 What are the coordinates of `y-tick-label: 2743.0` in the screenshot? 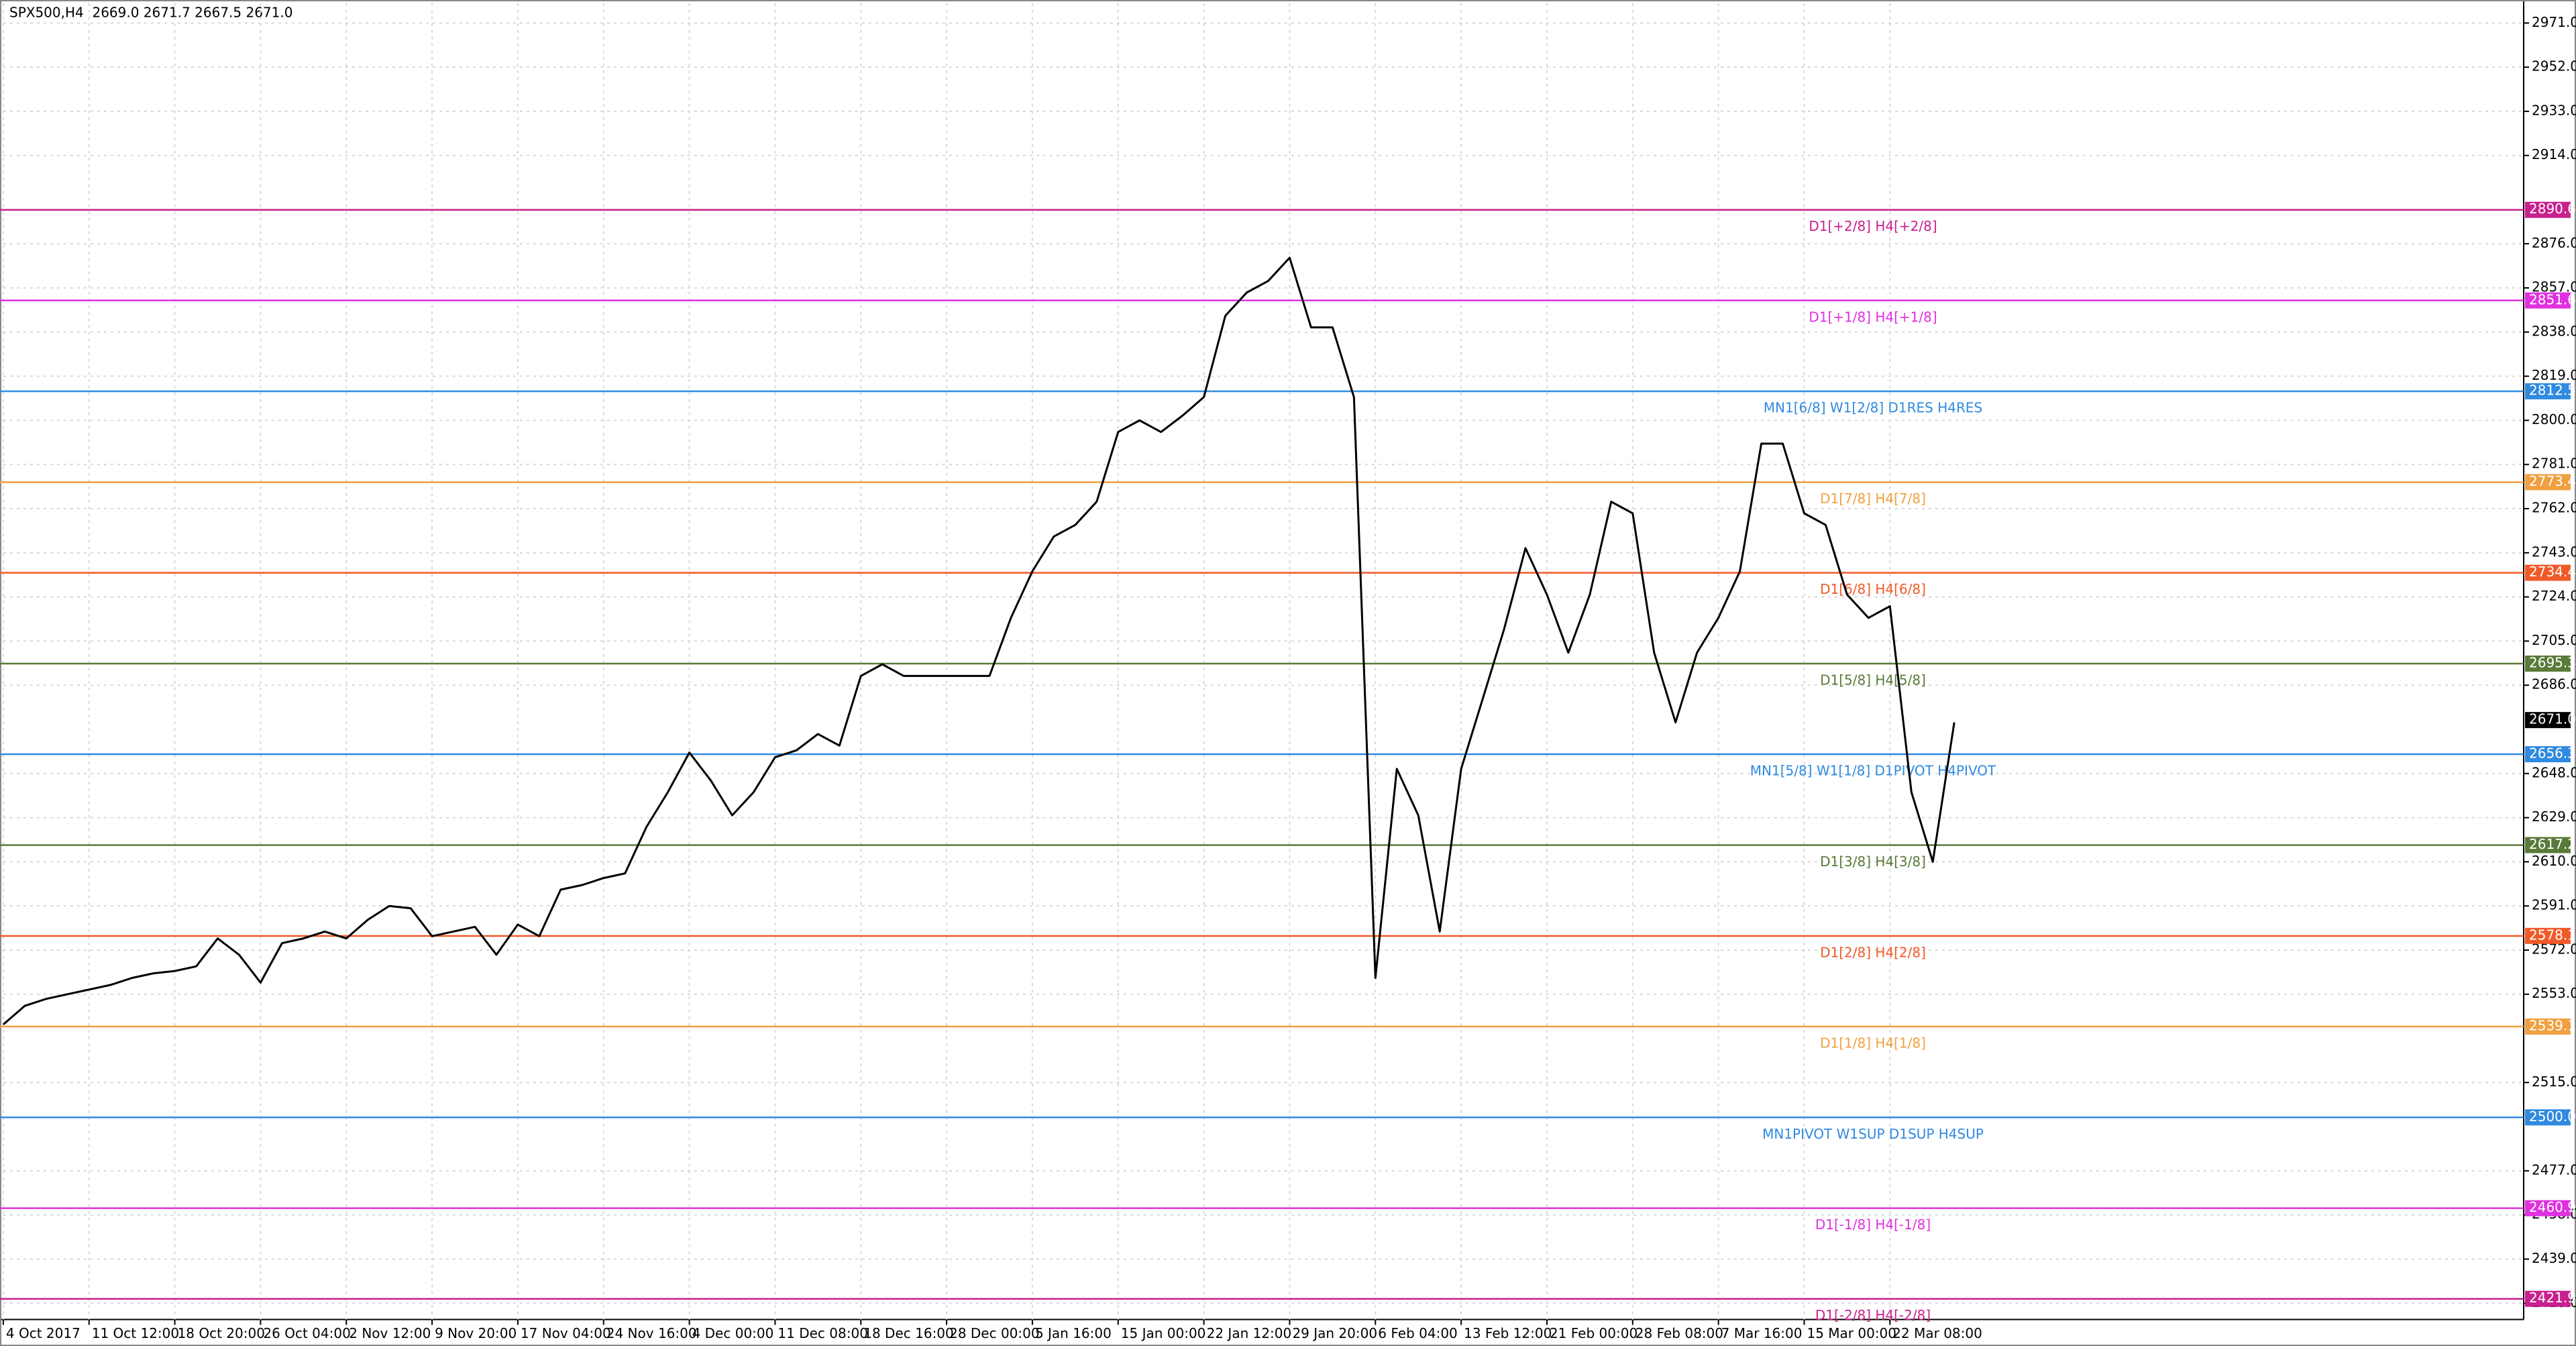 It's located at (2554, 551).